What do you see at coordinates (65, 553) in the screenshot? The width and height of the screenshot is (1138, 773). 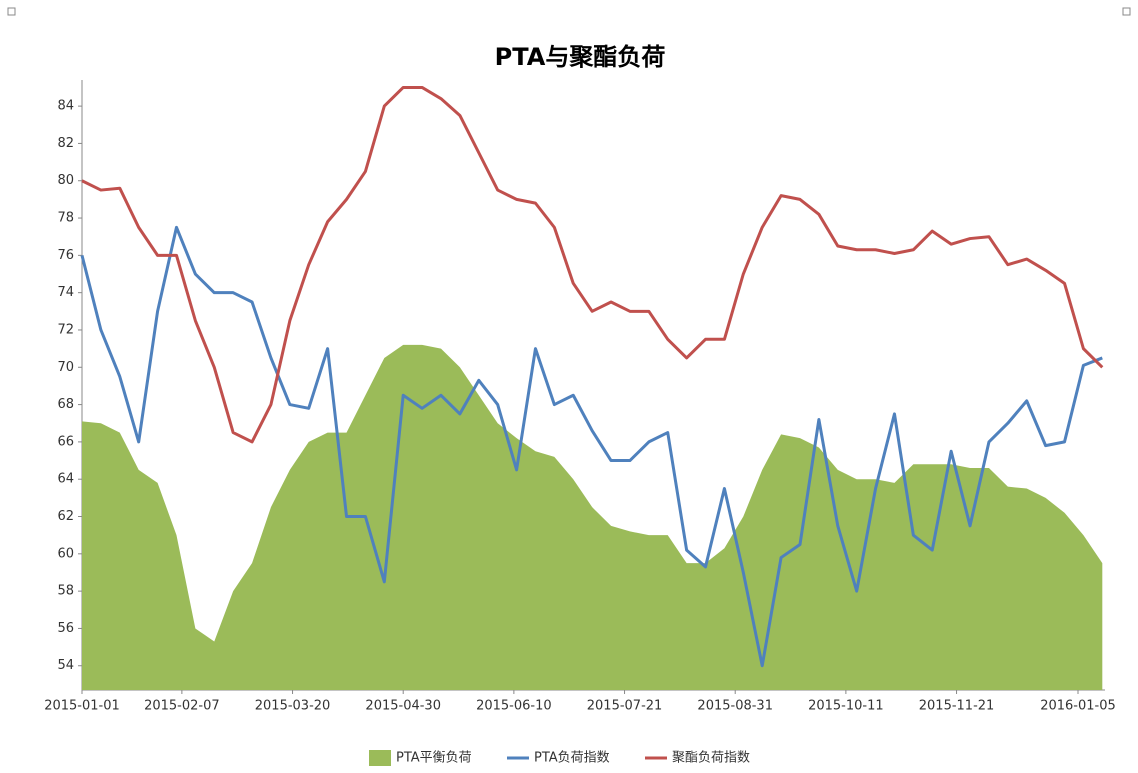 I see `y-tick-label: 60` at bounding box center [65, 553].